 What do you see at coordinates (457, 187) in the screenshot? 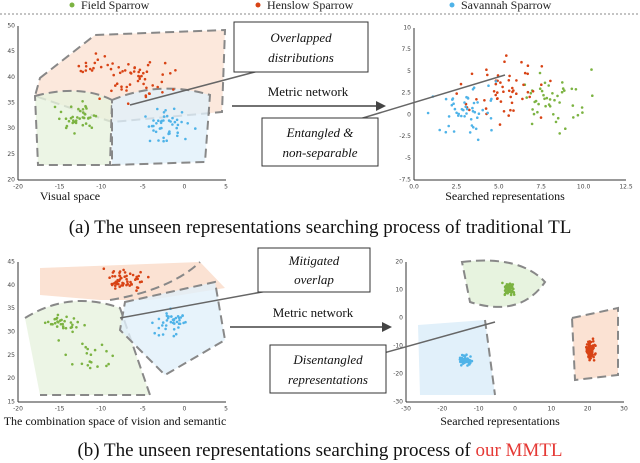
I see `x-tick-label: 2.5` at bounding box center [457, 187].